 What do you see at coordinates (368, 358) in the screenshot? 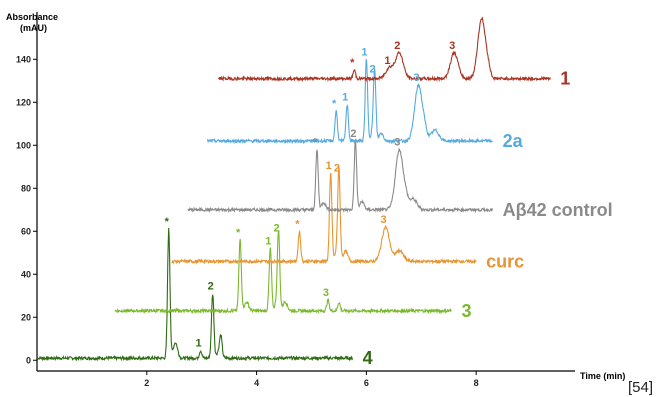
I see `series-name-label: 4` at bounding box center [368, 358].